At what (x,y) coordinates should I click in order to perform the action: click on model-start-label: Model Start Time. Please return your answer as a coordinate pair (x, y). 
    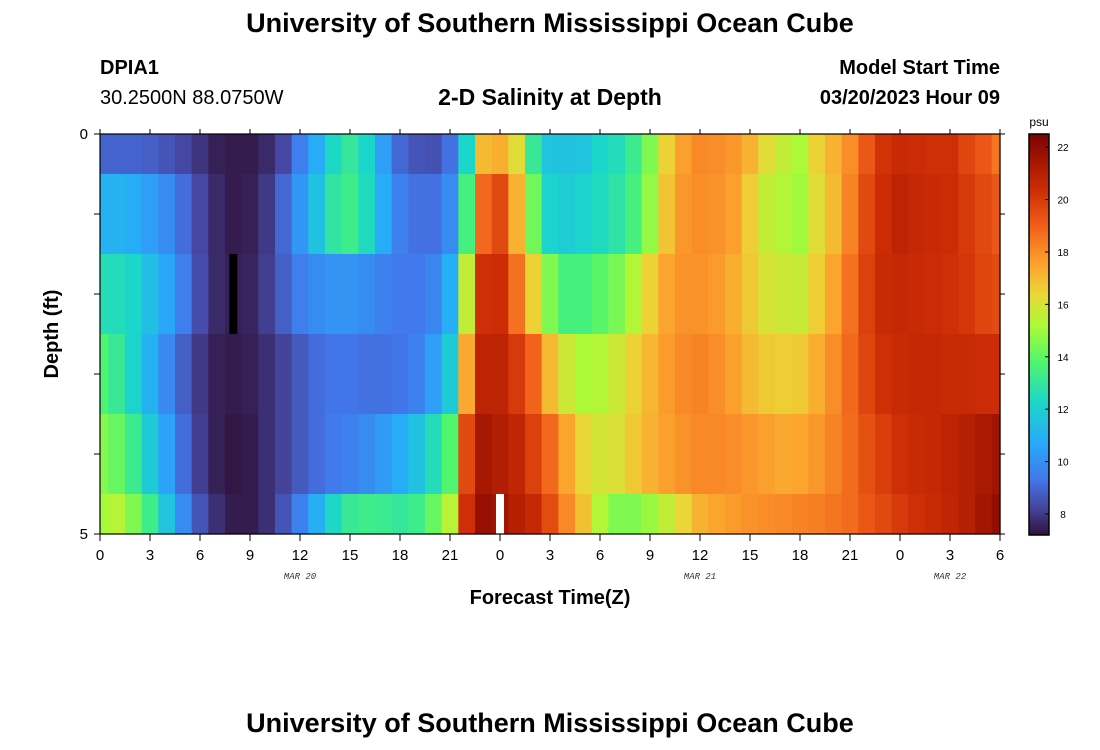
    Looking at the image, I should click on (919, 68).